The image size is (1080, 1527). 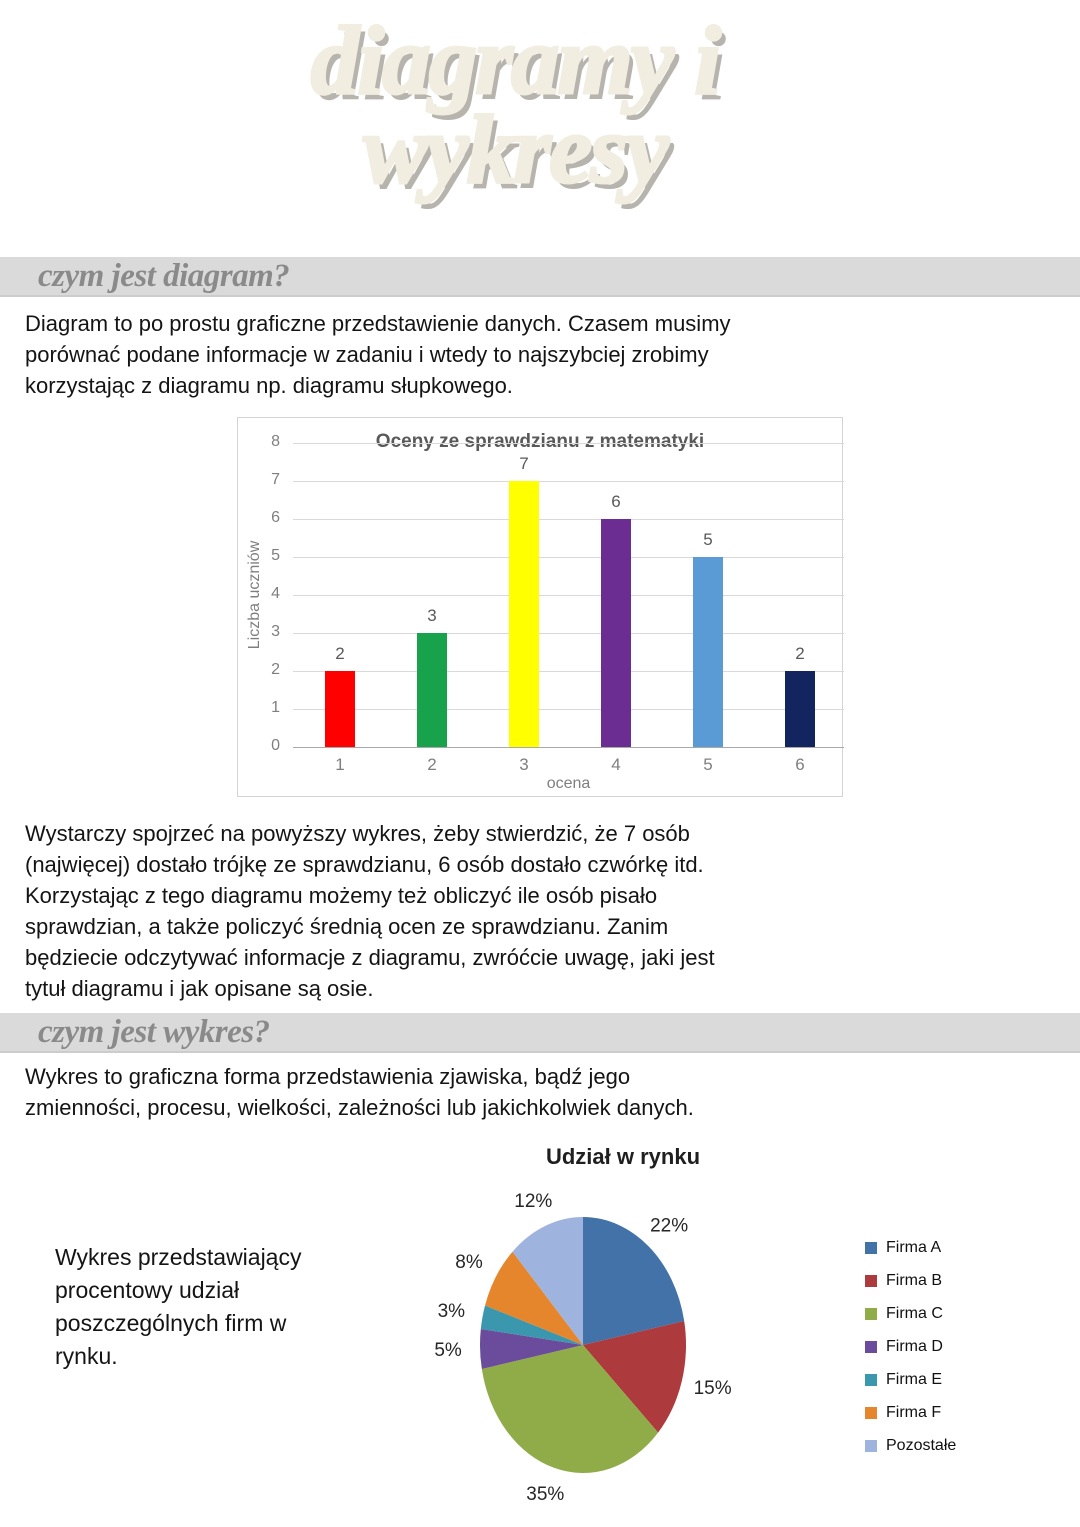 I want to click on y-tick-label-8: 8, so click(x=275, y=441).